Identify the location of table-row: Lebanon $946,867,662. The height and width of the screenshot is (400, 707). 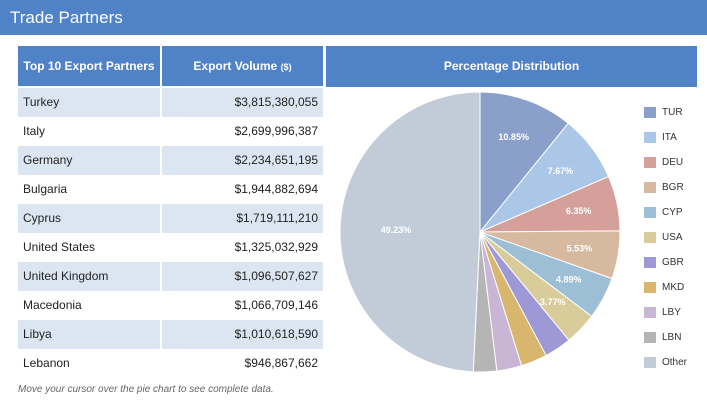
(170, 362).